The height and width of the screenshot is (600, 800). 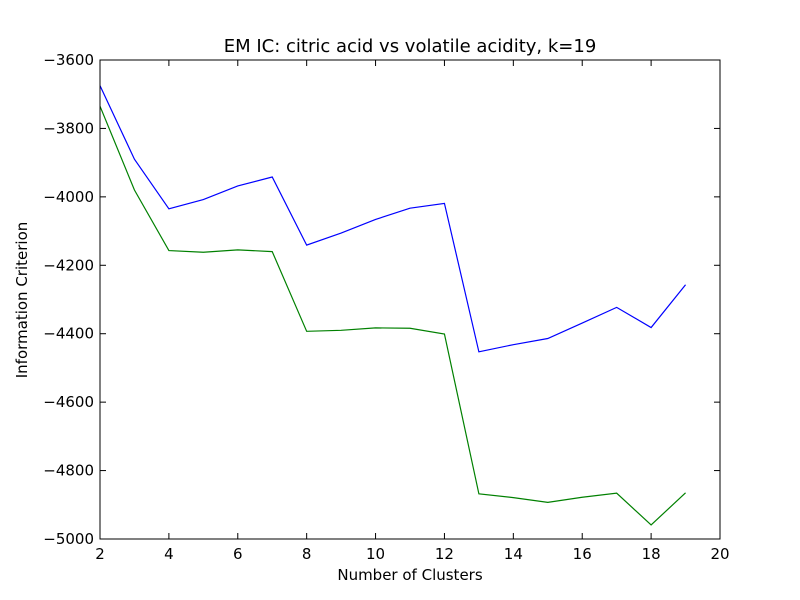 What do you see at coordinates (719, 554) in the screenshot?
I see `x-tick-label: 20` at bounding box center [719, 554].